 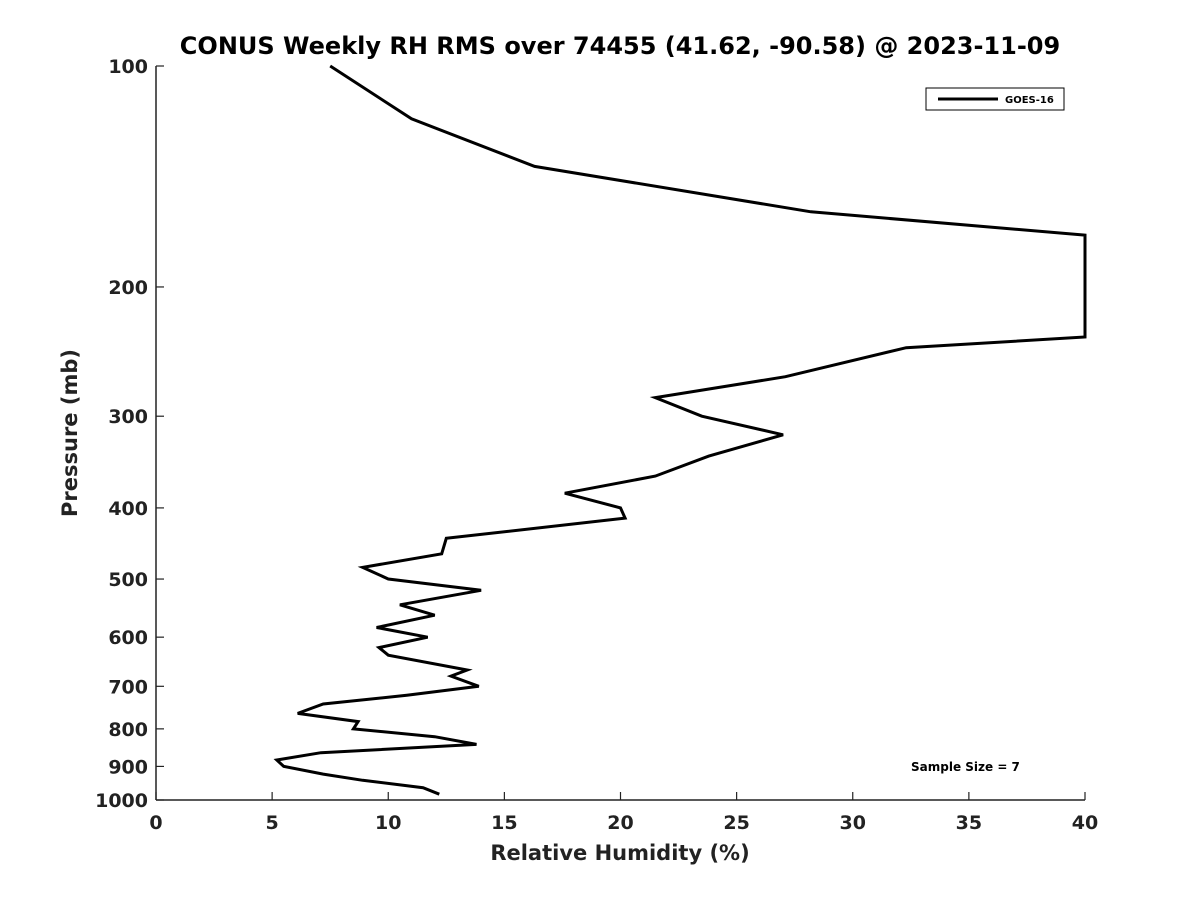 I want to click on x-tick-label: 0, so click(x=155, y=823).